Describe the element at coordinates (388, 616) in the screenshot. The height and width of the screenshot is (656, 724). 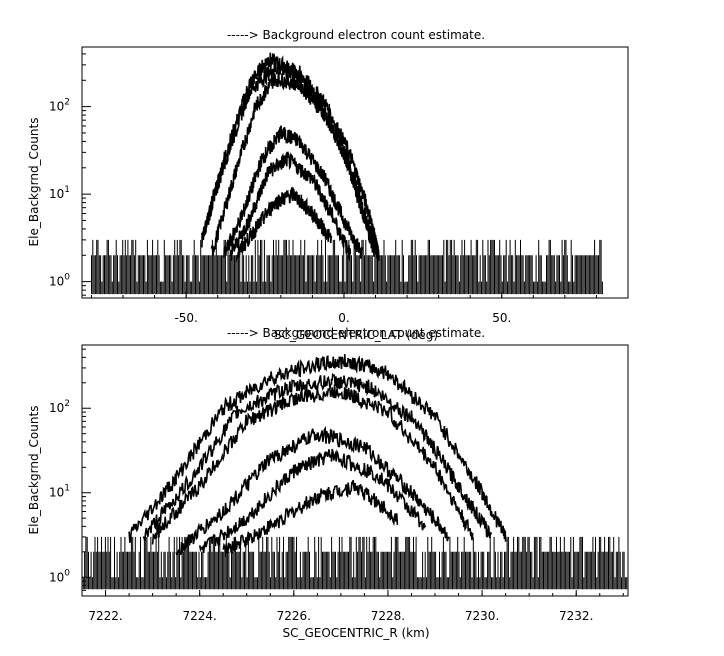
I see `x-tick-label: 7228.` at that location.